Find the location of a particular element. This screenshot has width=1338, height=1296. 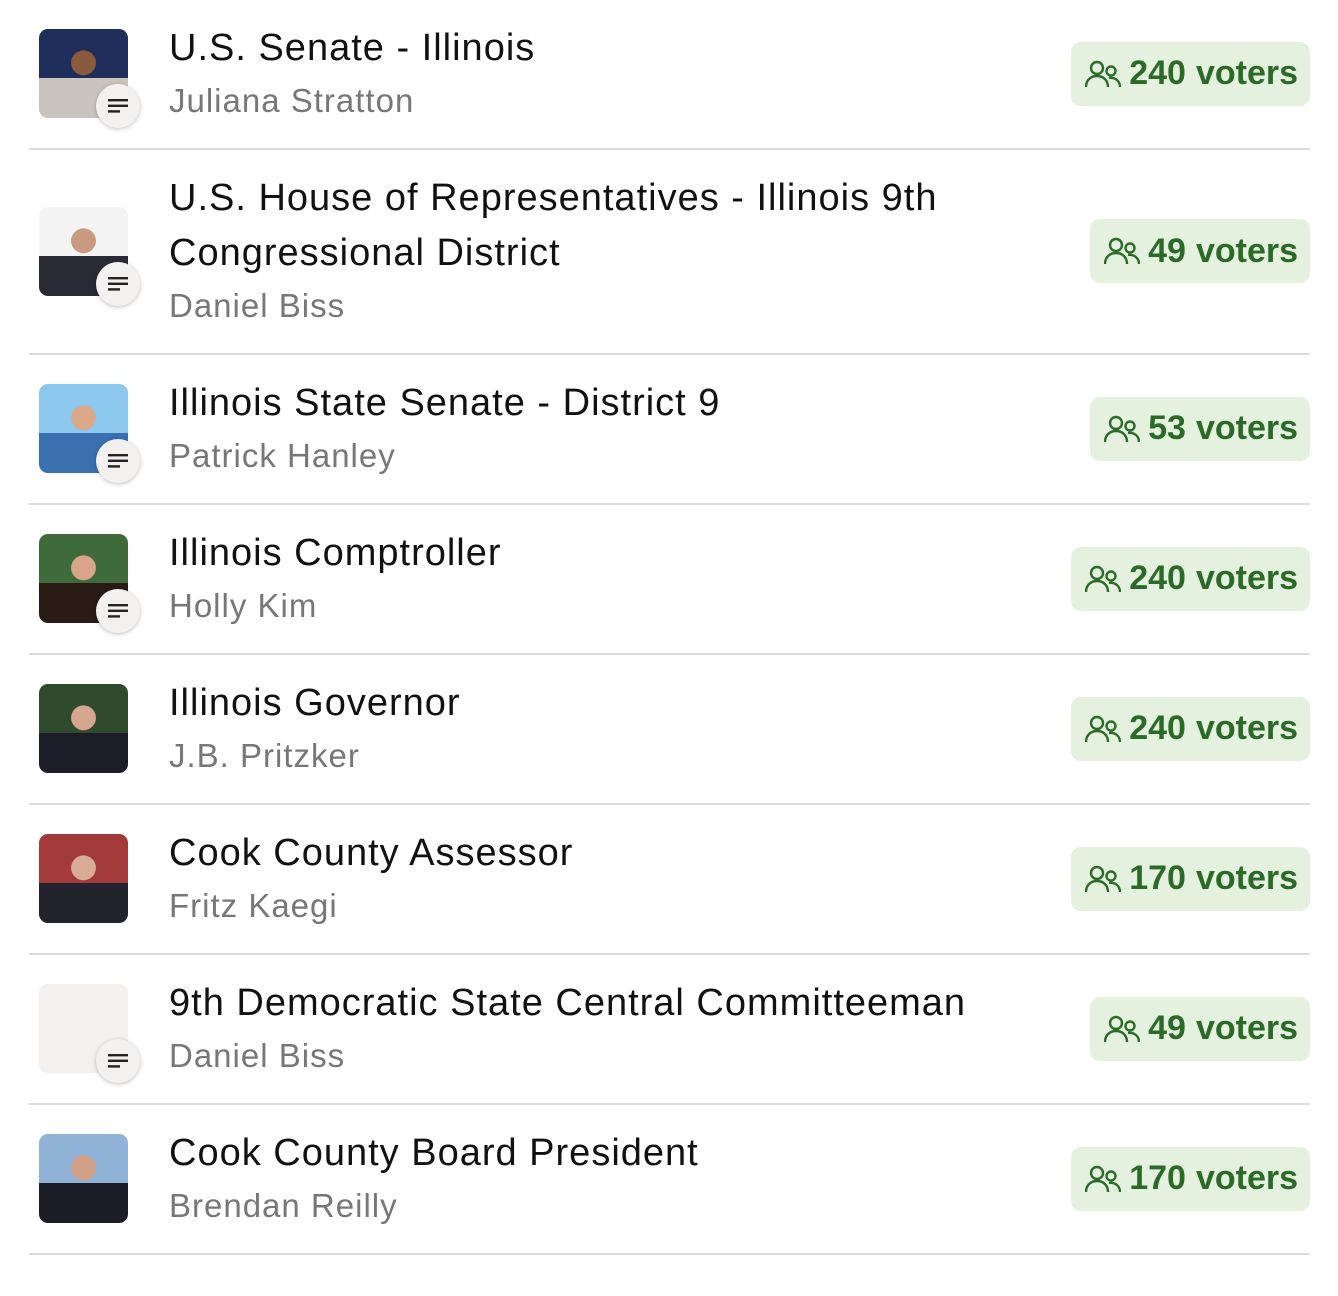

race-title: Cook County Board President is located at coordinates (434, 1153).